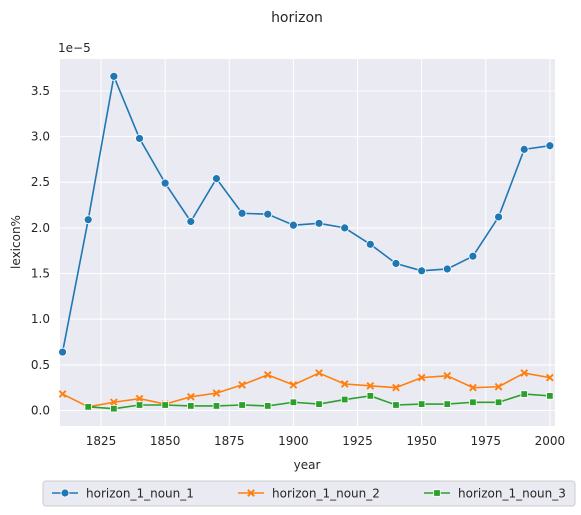 This screenshot has width=581, height=515. What do you see at coordinates (40, 251) in the screenshot?
I see `y-axis-ticks: 0.0 0.5 1.0 1.5 2.0 2.5 3.0 3.5` at bounding box center [40, 251].